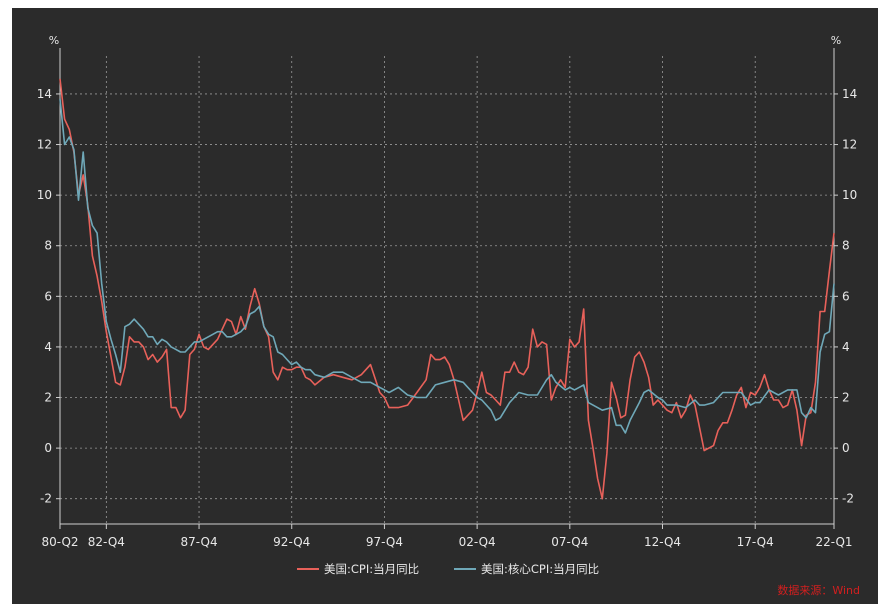 The width and height of the screenshot is (883, 610). What do you see at coordinates (662, 542) in the screenshot?
I see `x-tick-label: 12-Q4` at bounding box center [662, 542].